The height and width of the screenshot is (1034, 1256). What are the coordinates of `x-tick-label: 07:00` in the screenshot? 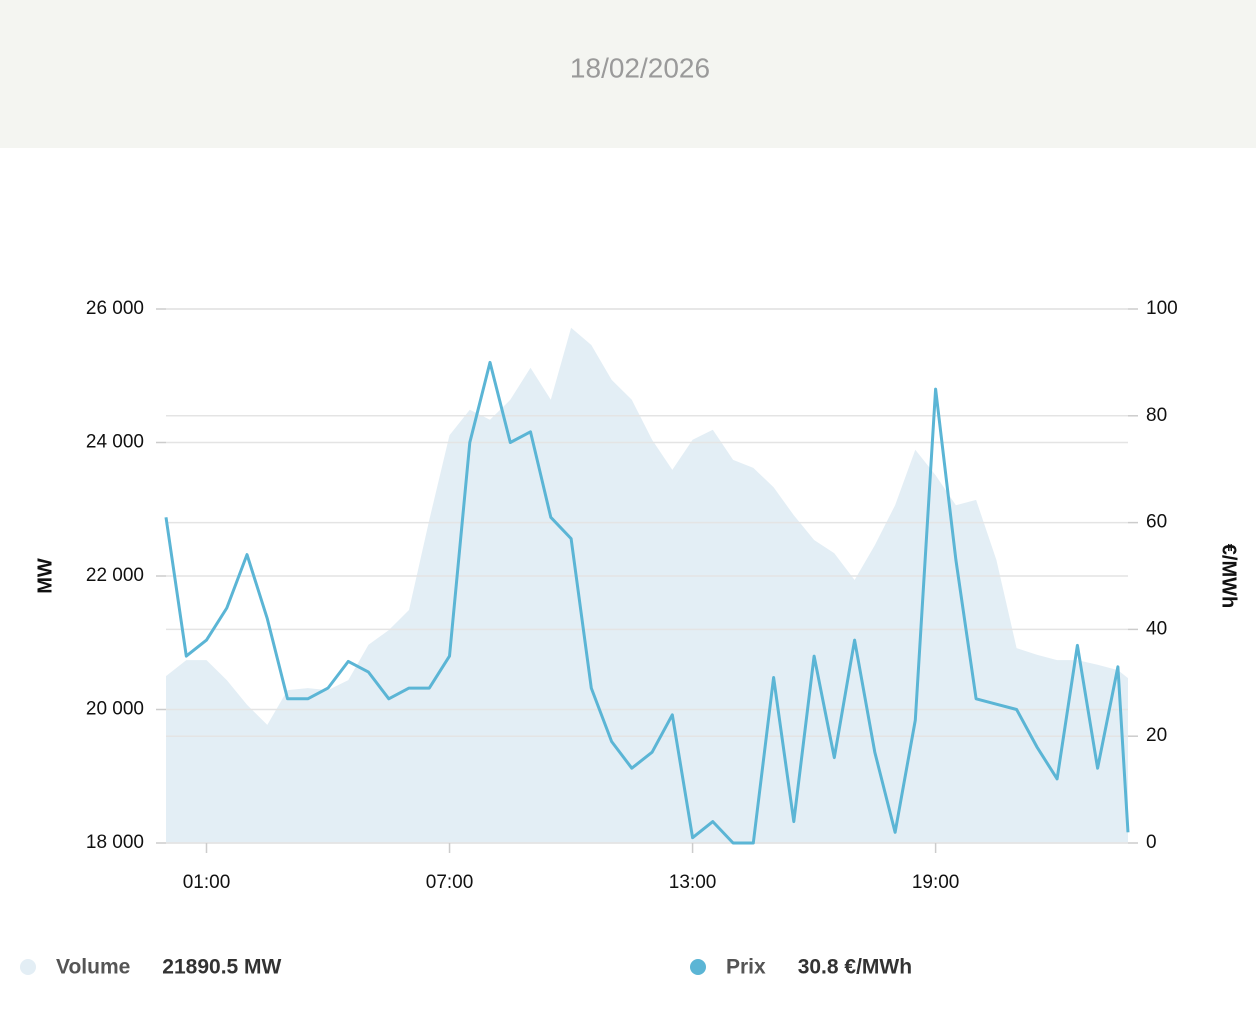 It's located at (450, 882).